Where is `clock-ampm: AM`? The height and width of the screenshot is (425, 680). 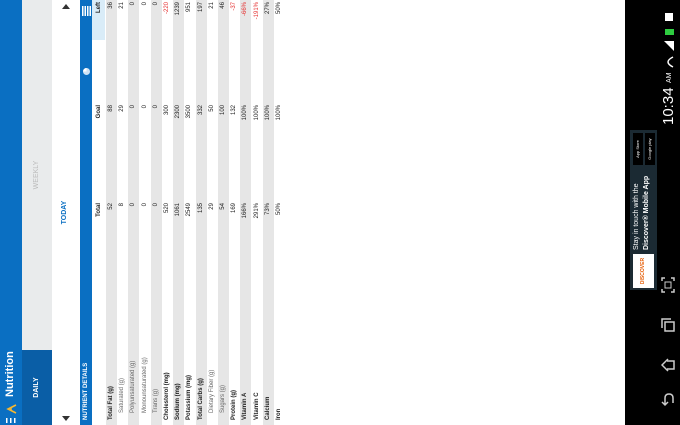 clock-ampm: AM is located at coordinates (669, 78).